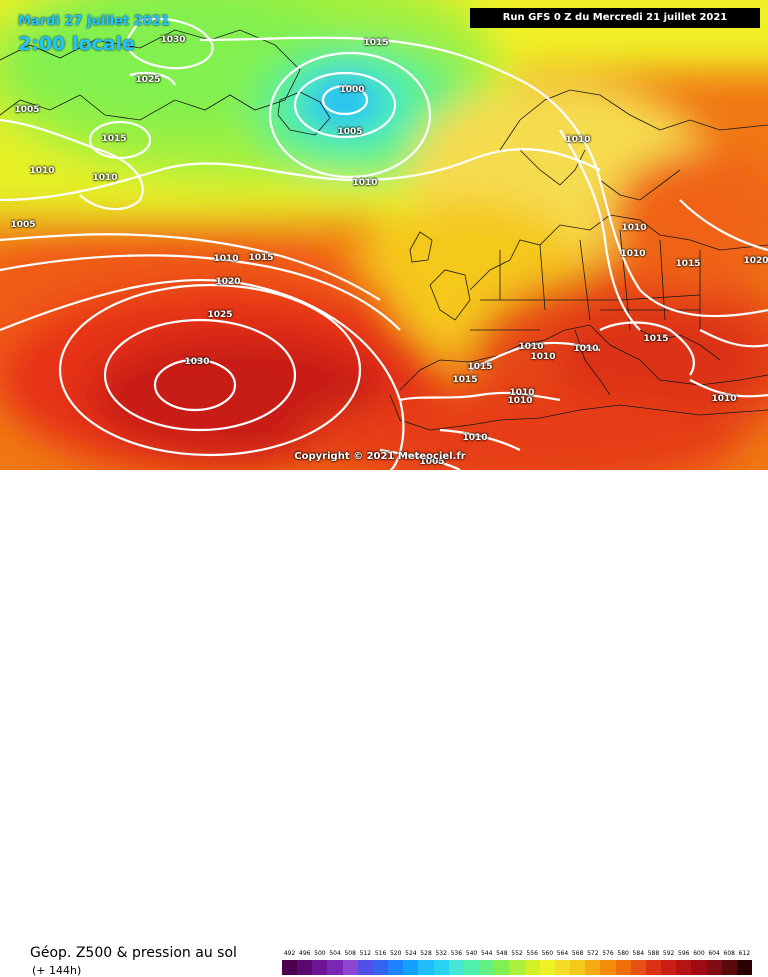  Describe the element at coordinates (729, 953) in the screenshot. I see `scale-label: 608` at that location.